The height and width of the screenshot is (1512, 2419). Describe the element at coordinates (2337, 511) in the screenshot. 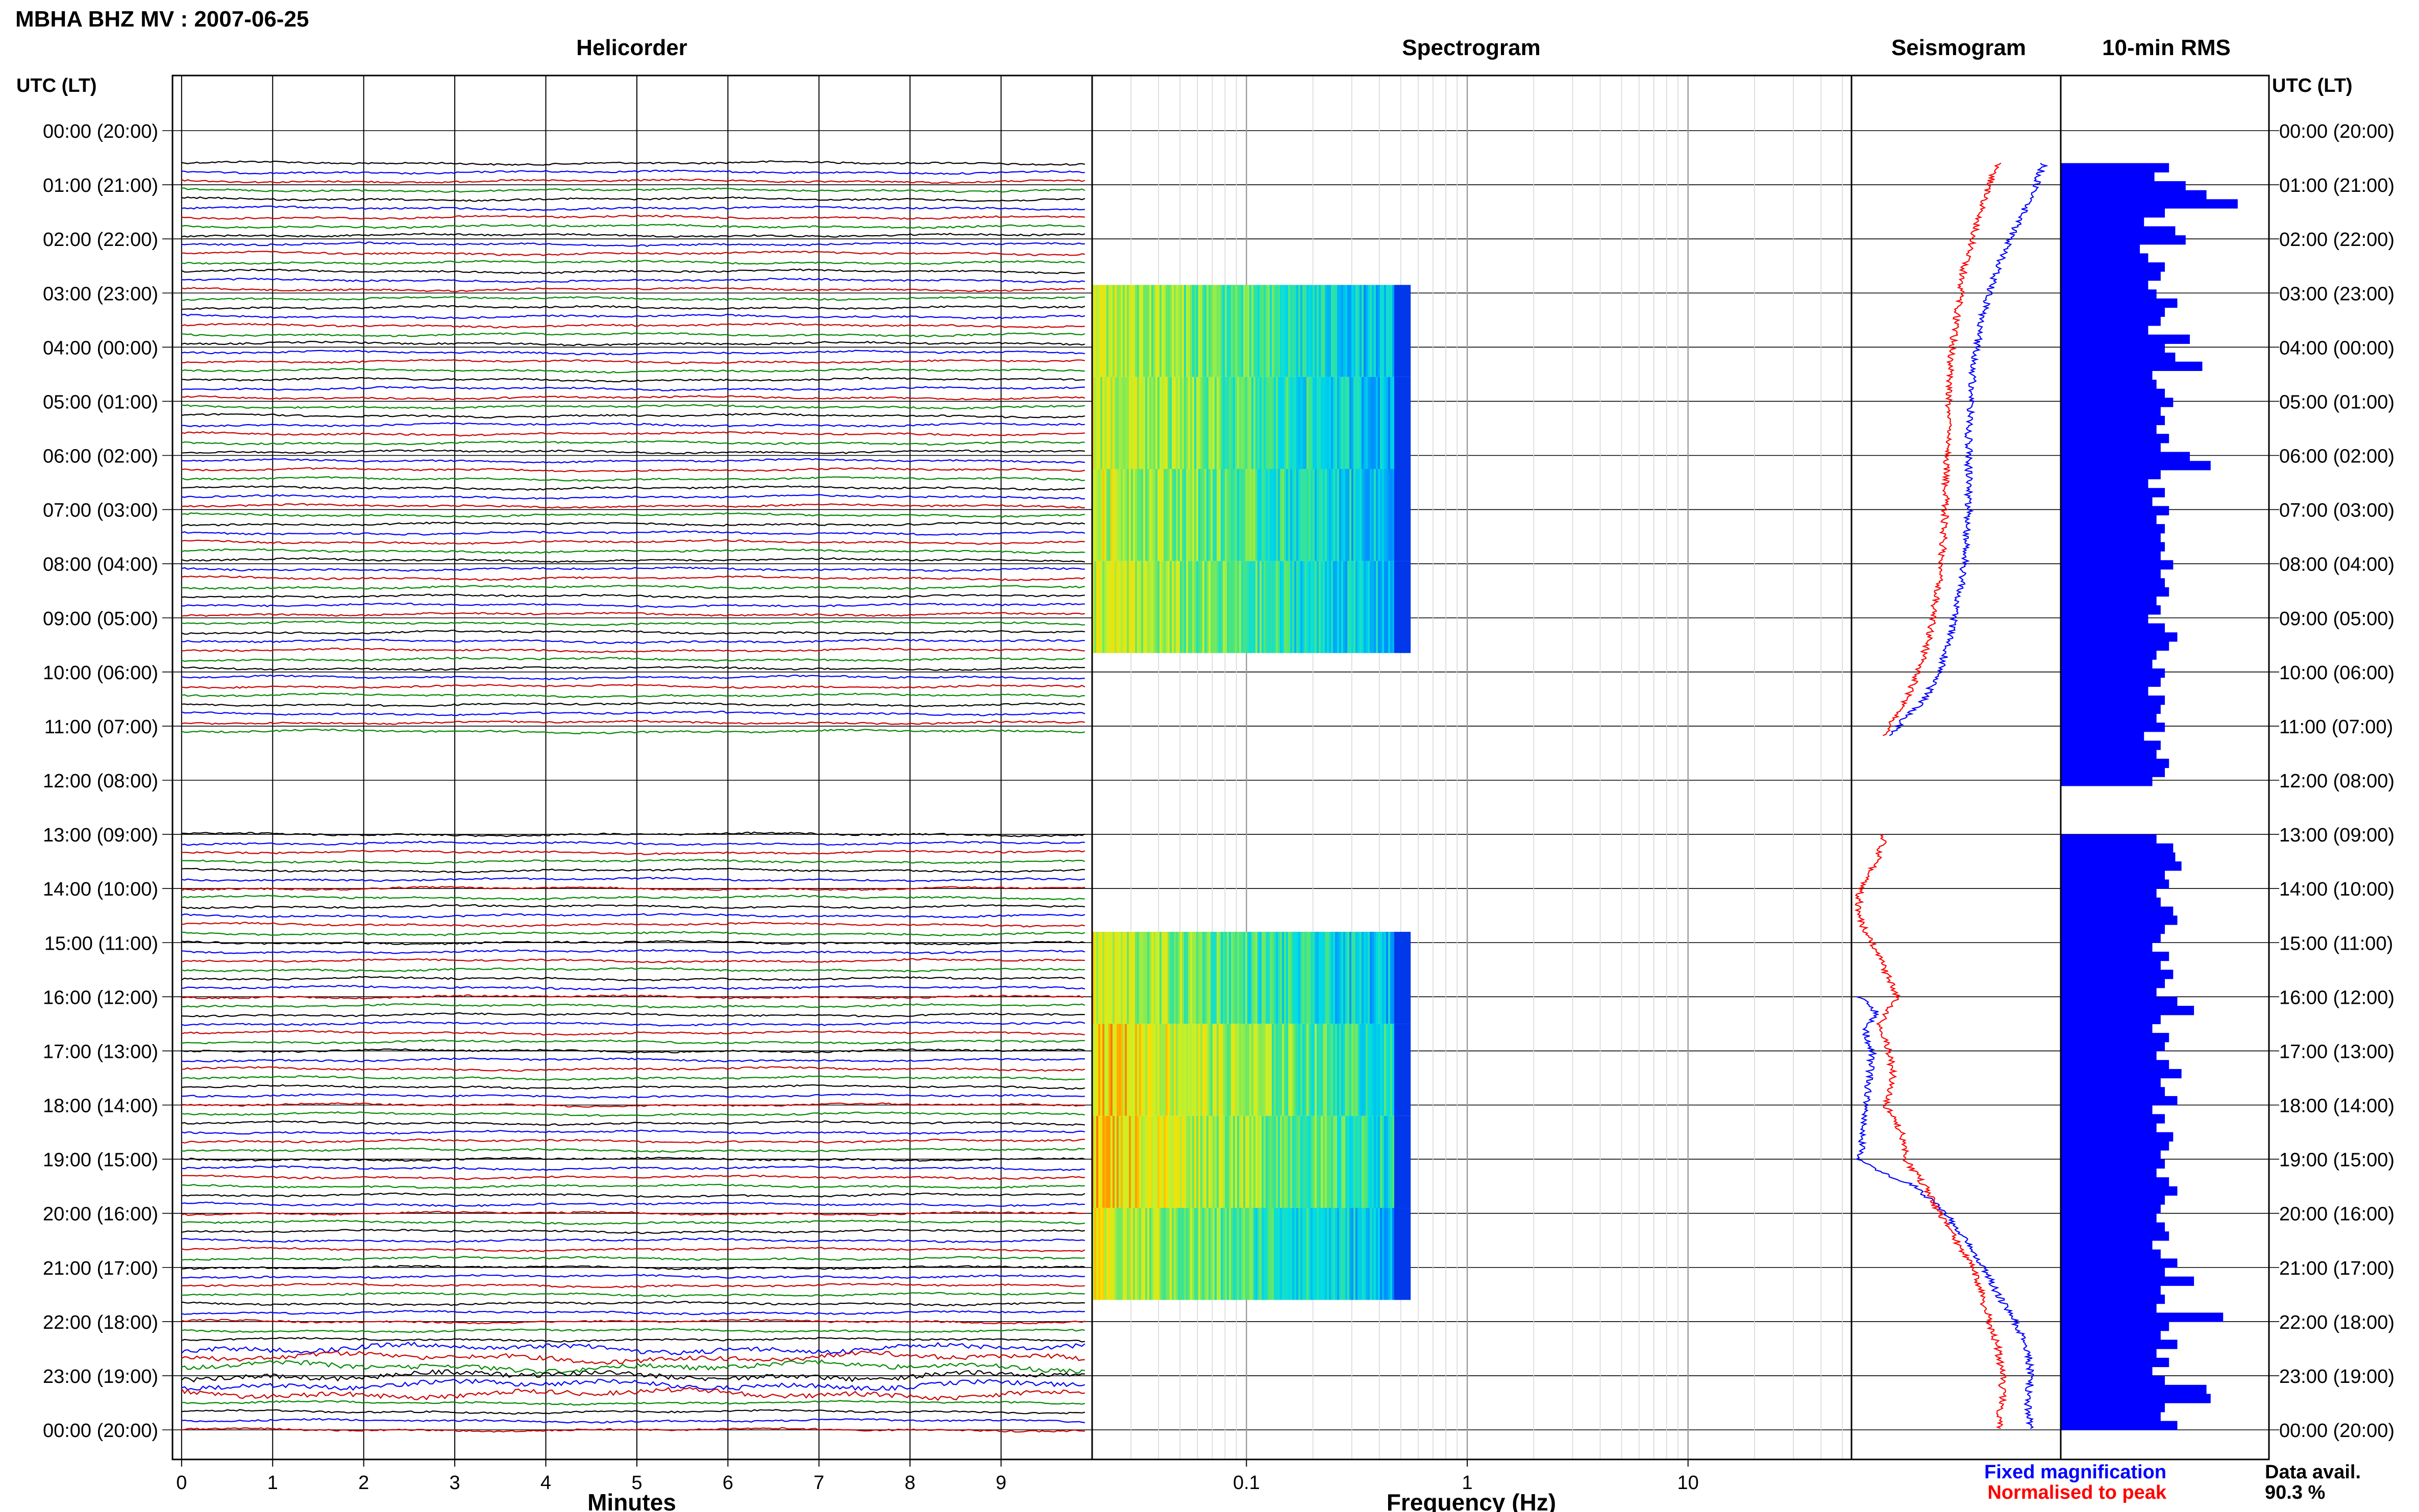

I see `hour-label-right: 07:00 (03:00)` at that location.